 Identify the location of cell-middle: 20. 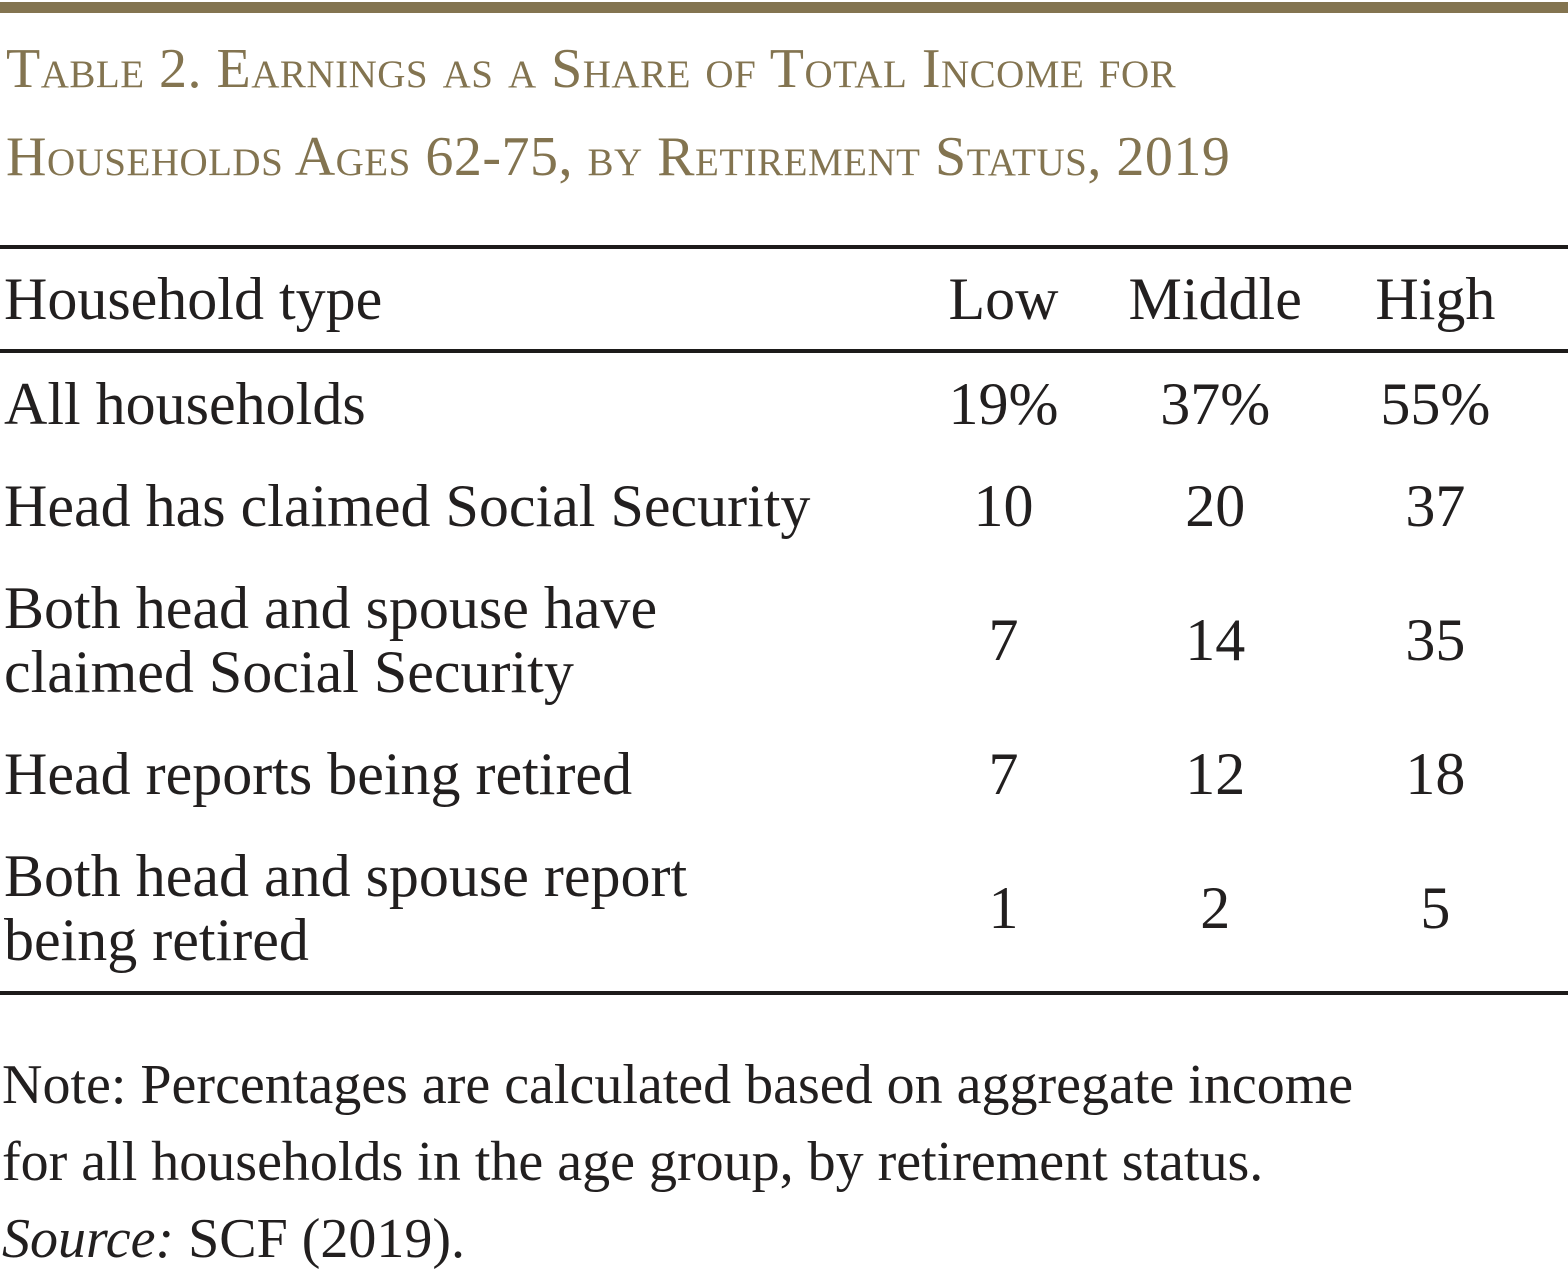
(1215, 506).